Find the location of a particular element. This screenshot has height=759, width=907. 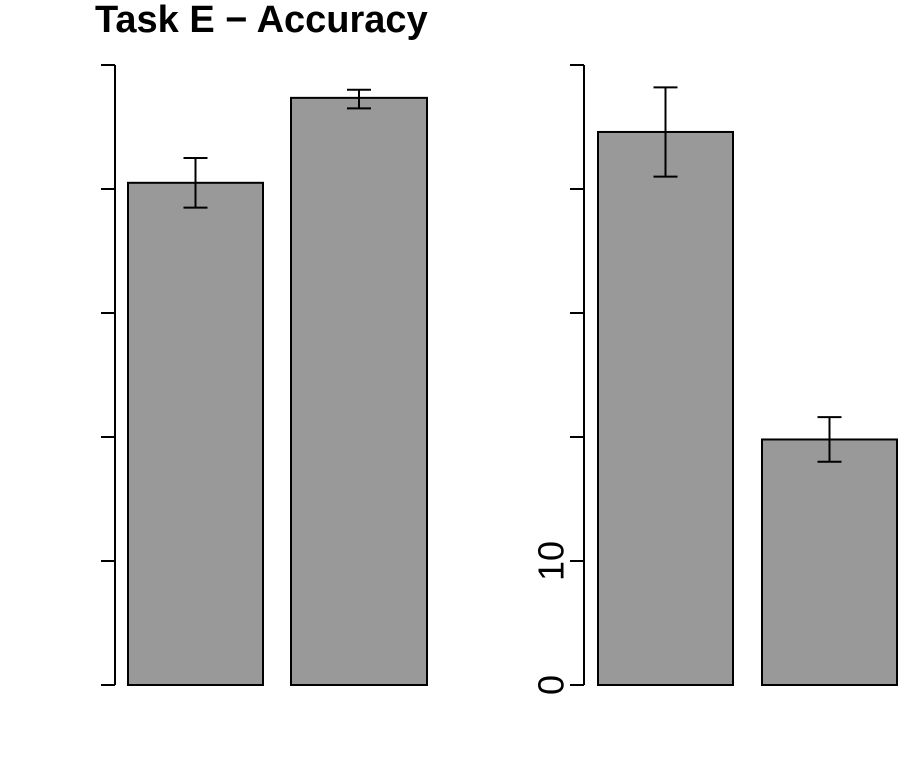

y-tick-label: 10 is located at coordinates (551, 561).